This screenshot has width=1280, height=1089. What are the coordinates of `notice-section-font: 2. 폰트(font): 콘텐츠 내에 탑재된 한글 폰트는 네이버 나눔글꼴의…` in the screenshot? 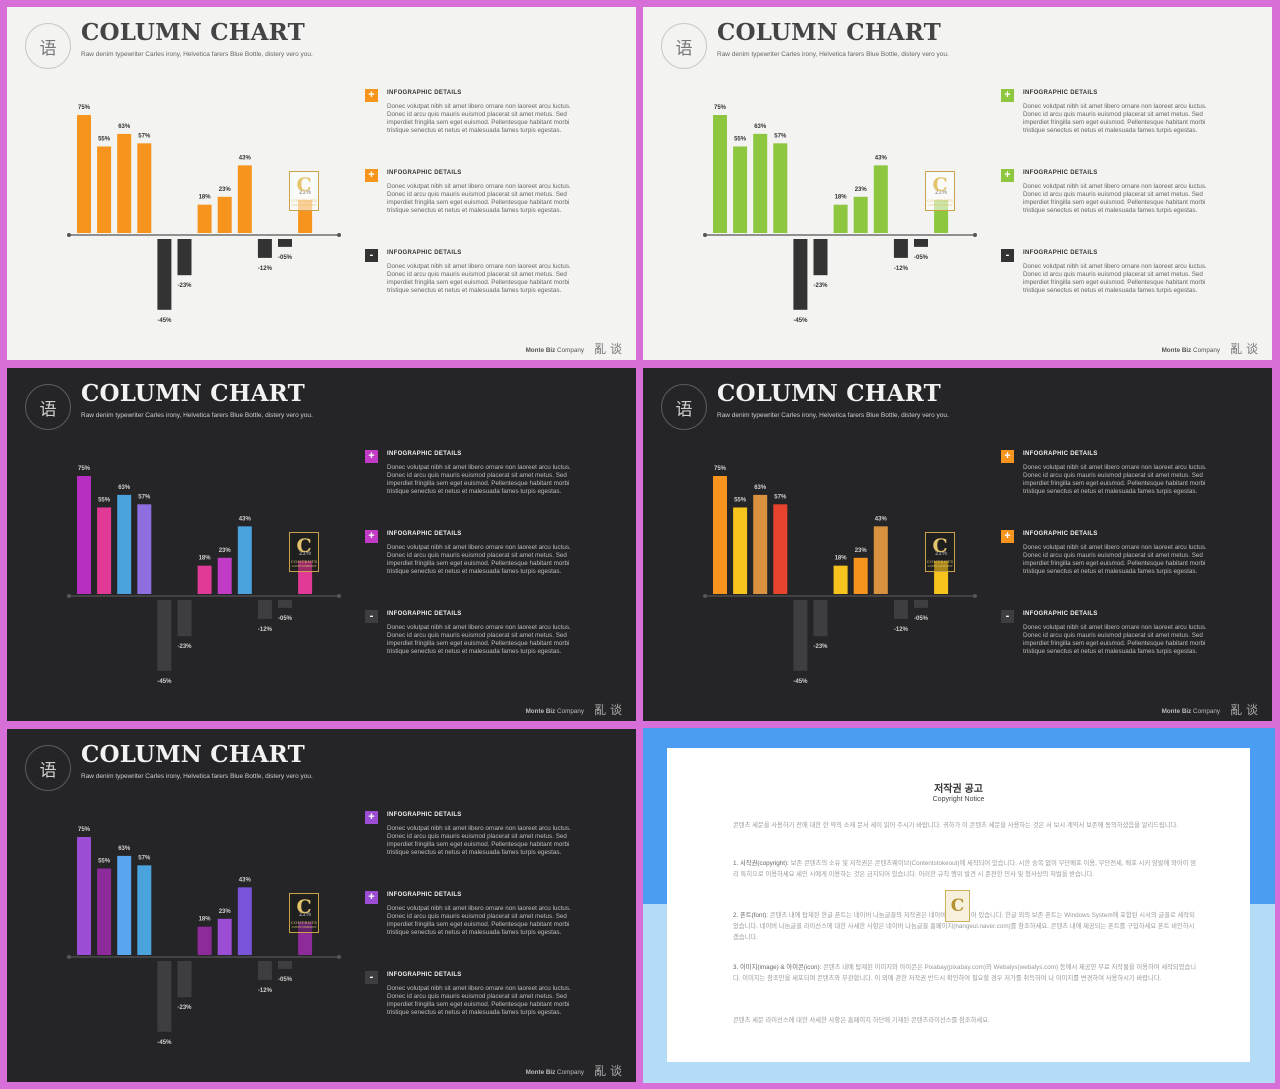 It's located at (965, 926).